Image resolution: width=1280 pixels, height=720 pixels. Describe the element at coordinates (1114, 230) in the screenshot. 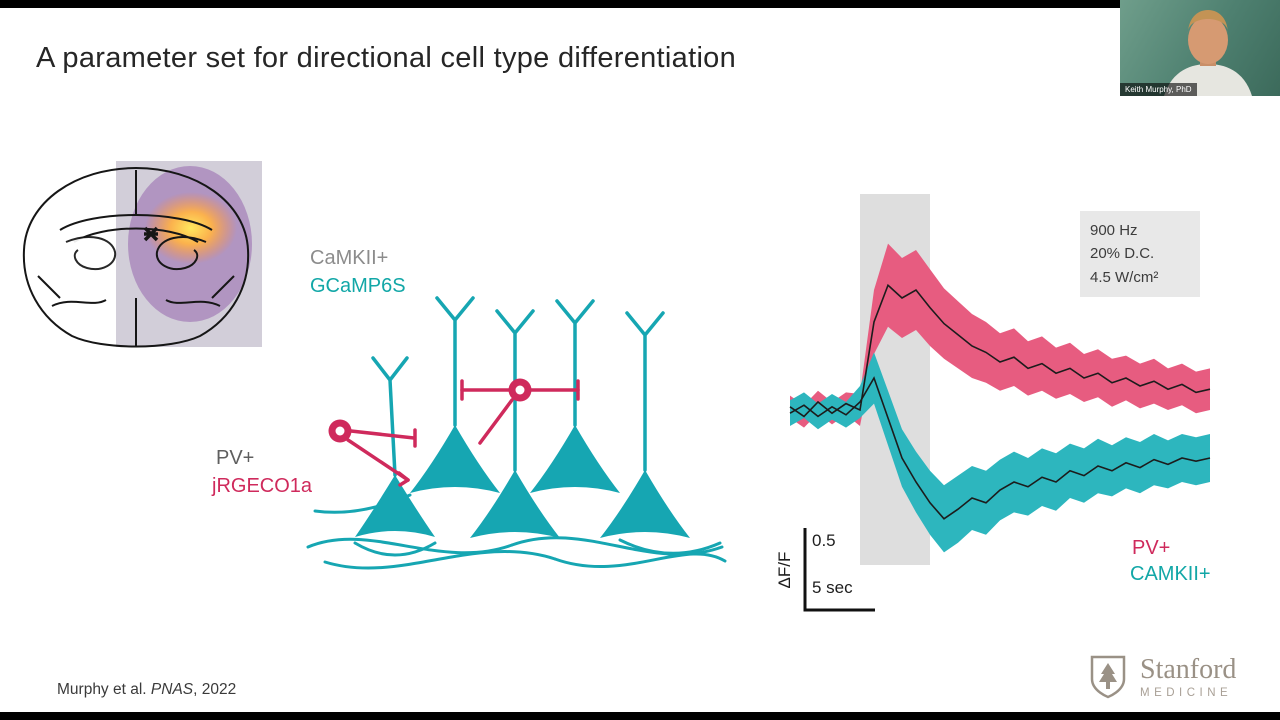

I see `stim-param-frequency: 900 Hz` at that location.